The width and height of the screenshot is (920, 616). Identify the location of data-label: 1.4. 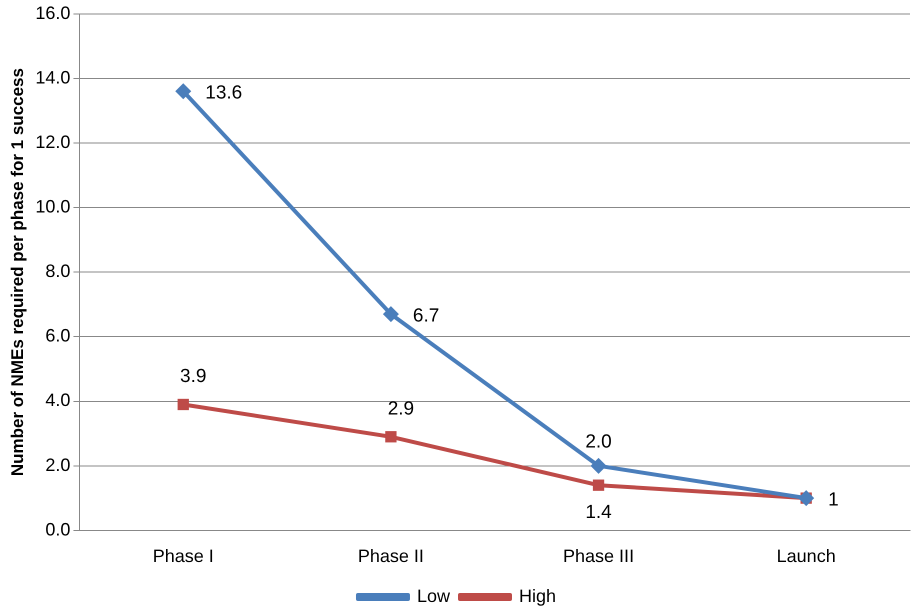
(598, 512).